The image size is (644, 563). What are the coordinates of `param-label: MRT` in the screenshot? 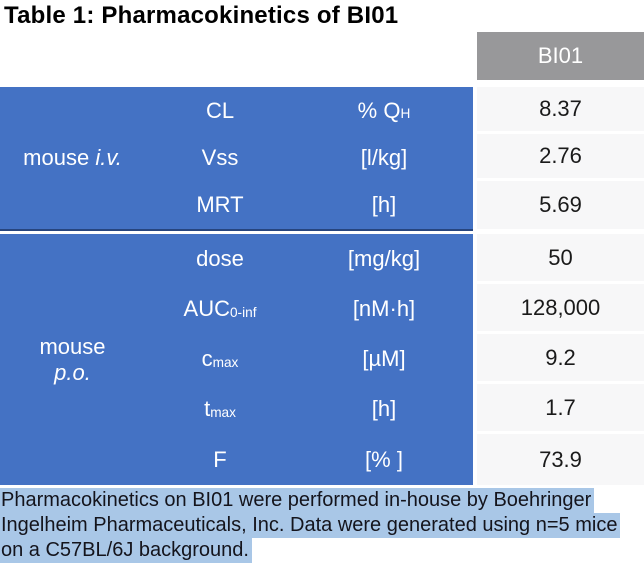 It's located at (220, 204).